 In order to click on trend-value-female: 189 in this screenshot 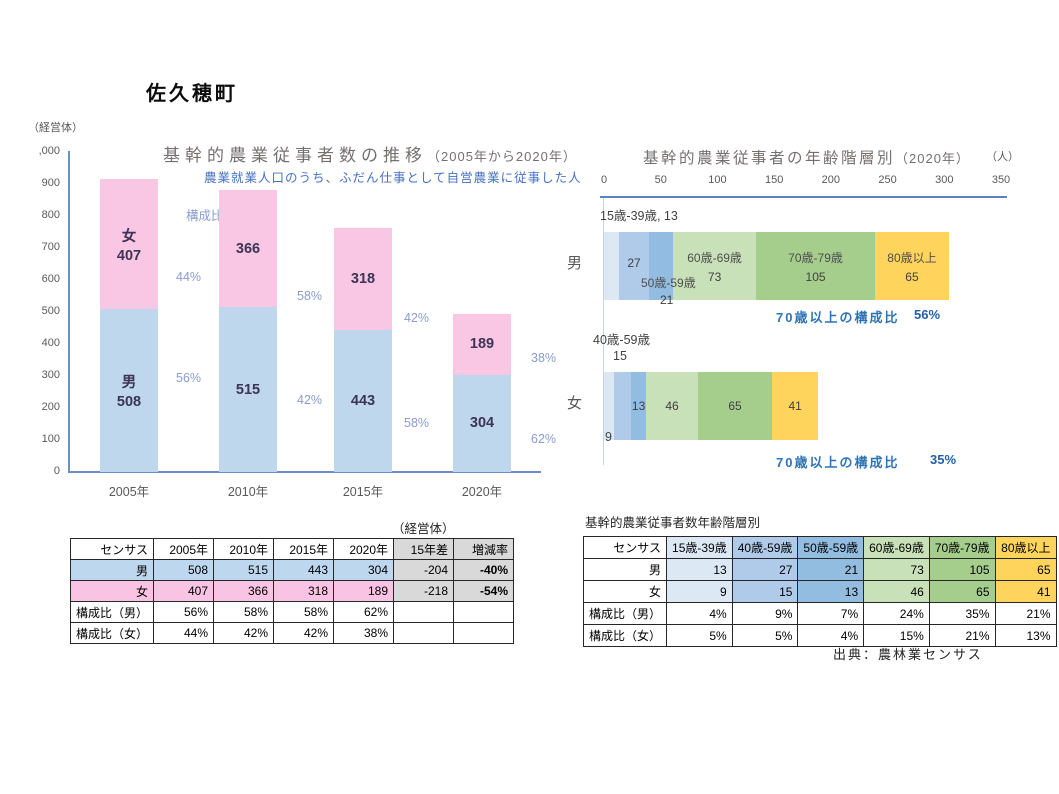, I will do `click(482, 344)`.